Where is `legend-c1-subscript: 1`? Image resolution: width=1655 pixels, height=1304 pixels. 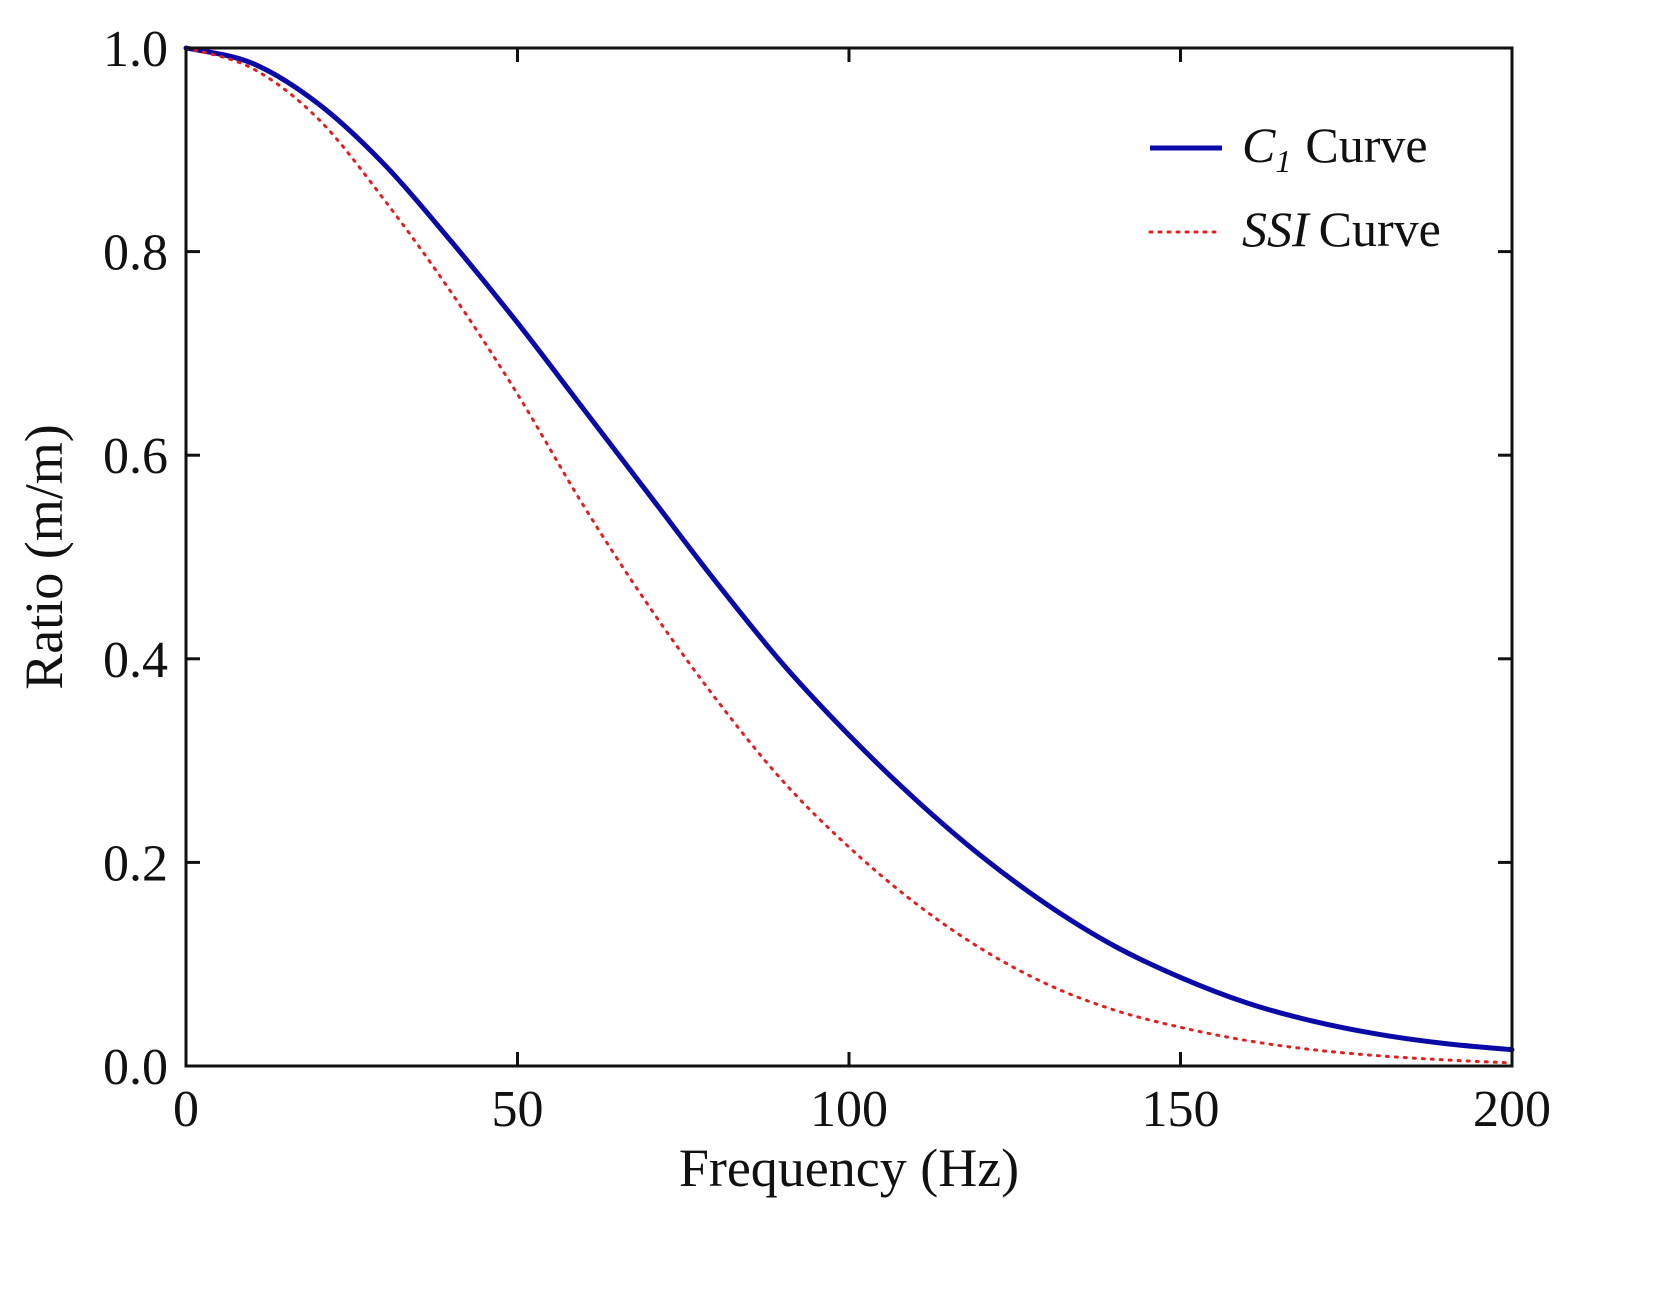
legend-c1-subscript: 1 is located at coordinates (1283, 161).